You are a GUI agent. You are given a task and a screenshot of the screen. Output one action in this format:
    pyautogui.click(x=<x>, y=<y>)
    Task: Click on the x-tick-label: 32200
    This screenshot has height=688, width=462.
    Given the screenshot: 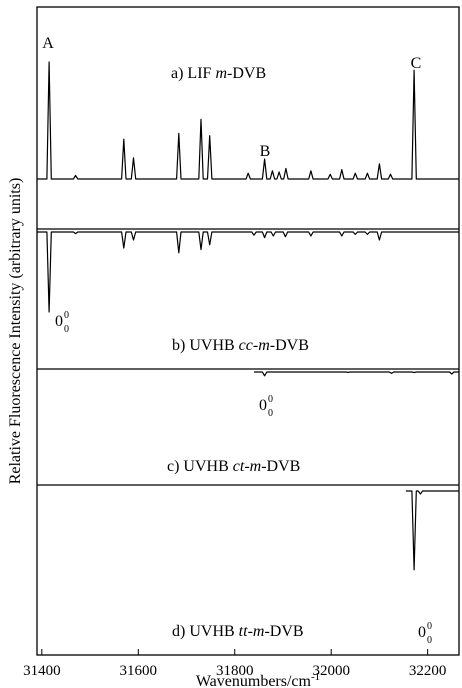 What is the action you would take?
    pyautogui.click(x=428, y=671)
    